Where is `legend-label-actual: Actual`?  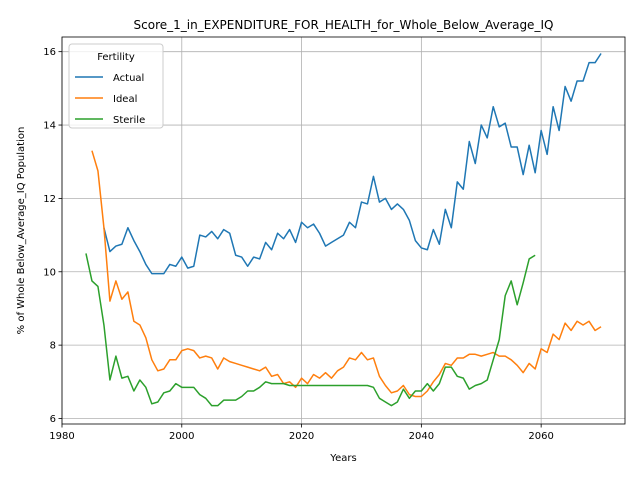 legend-label-actual: Actual is located at coordinates (128, 78).